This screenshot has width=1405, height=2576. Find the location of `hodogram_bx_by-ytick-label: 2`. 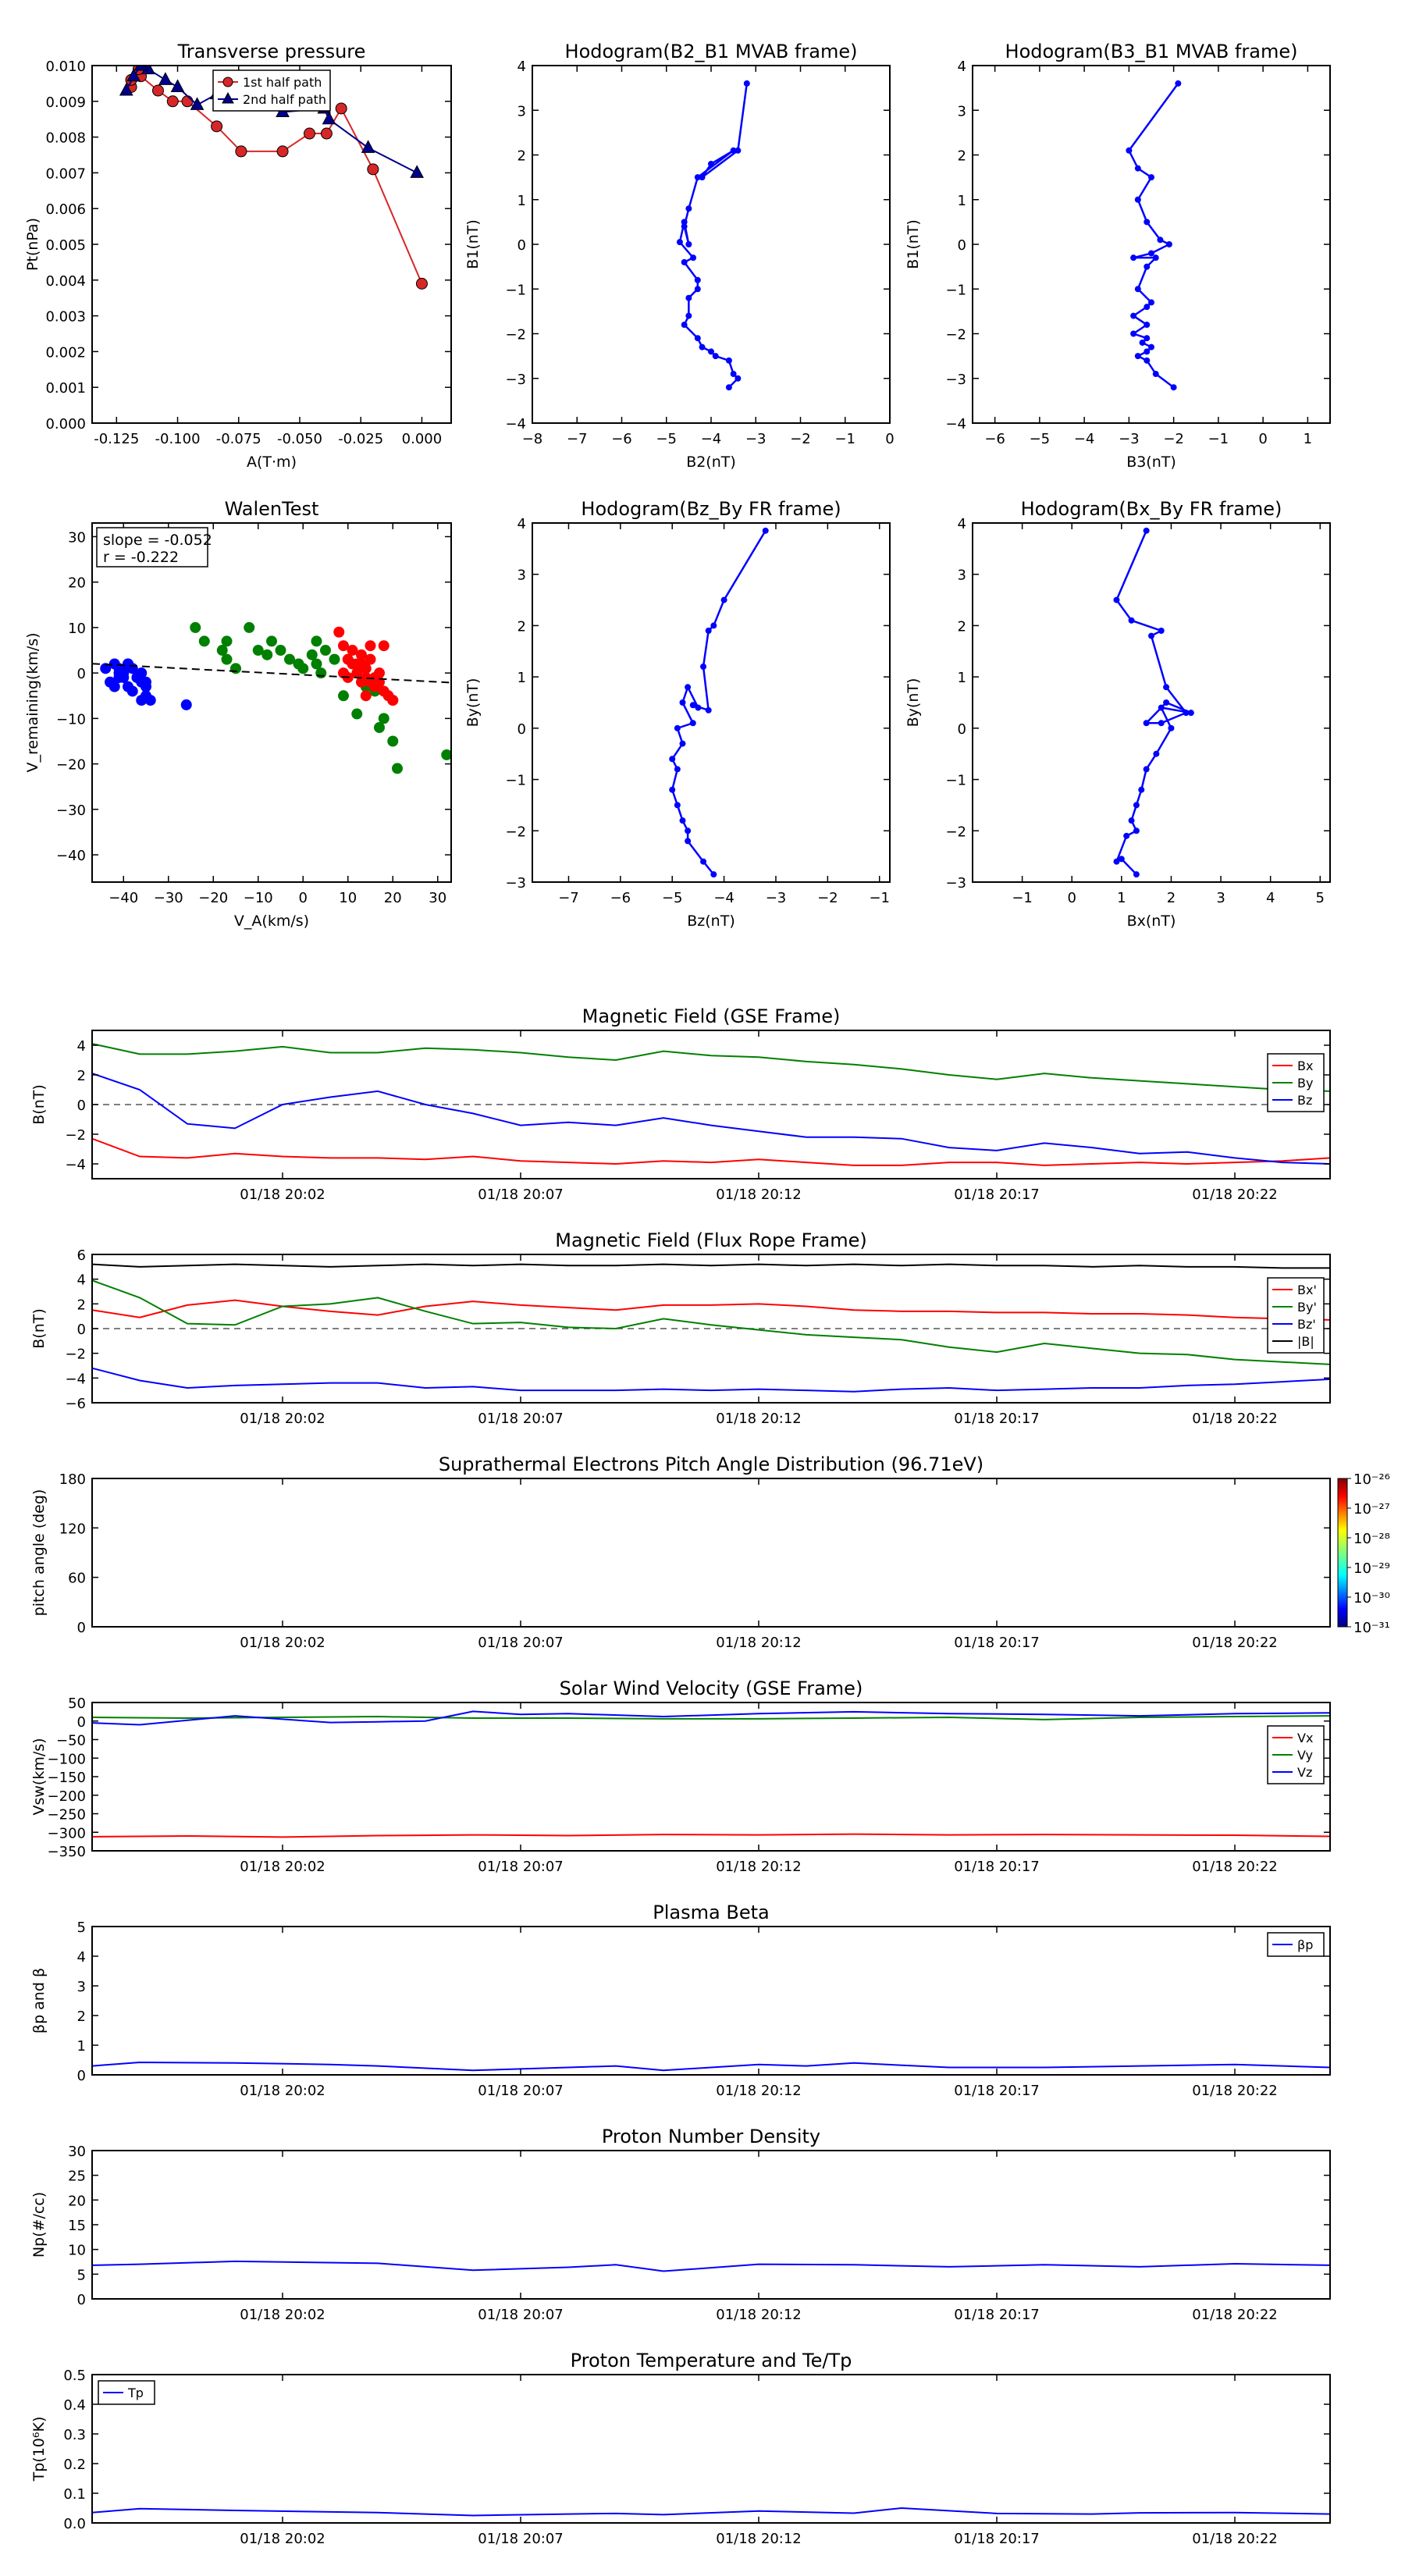

hodogram_bx_by-ytick-label: 2 is located at coordinates (962, 626).